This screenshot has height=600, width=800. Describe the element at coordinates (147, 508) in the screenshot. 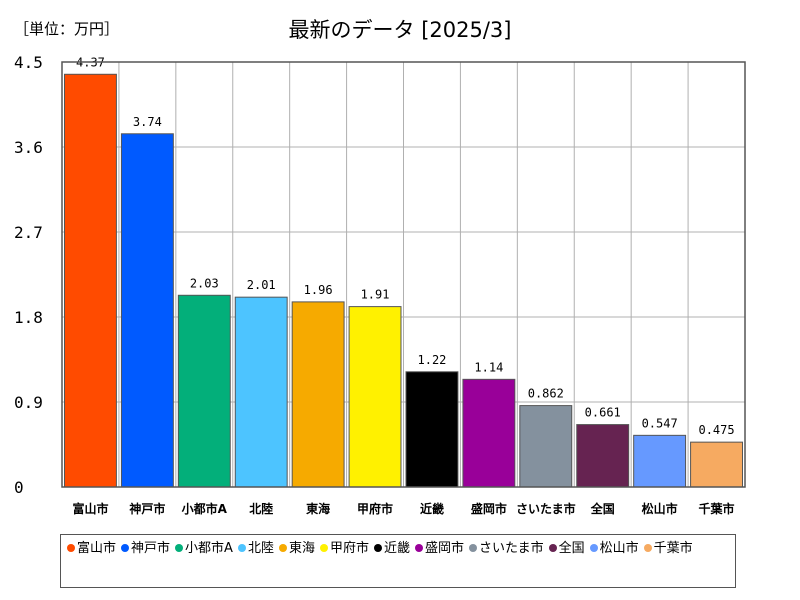

I see `x-tick-label: 神戸市` at that location.